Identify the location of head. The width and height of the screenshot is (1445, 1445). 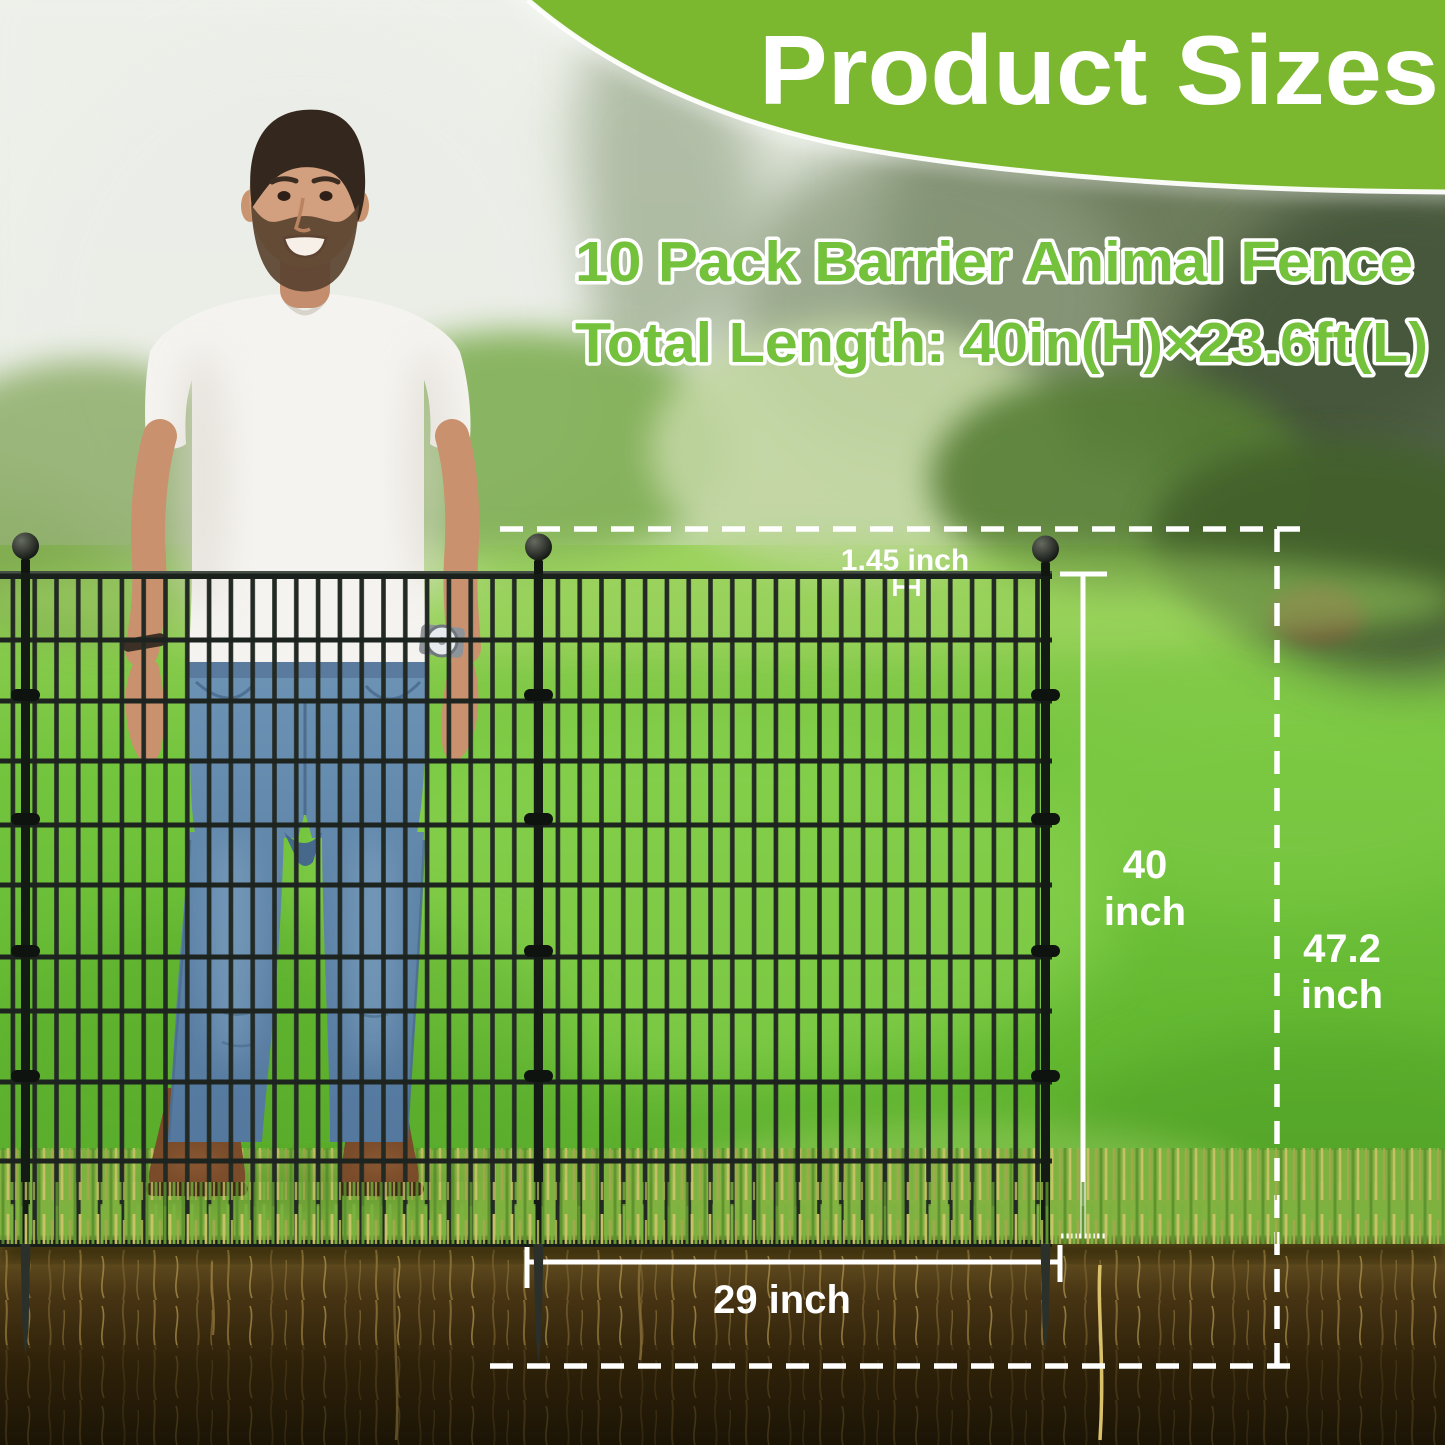
(305, 208).